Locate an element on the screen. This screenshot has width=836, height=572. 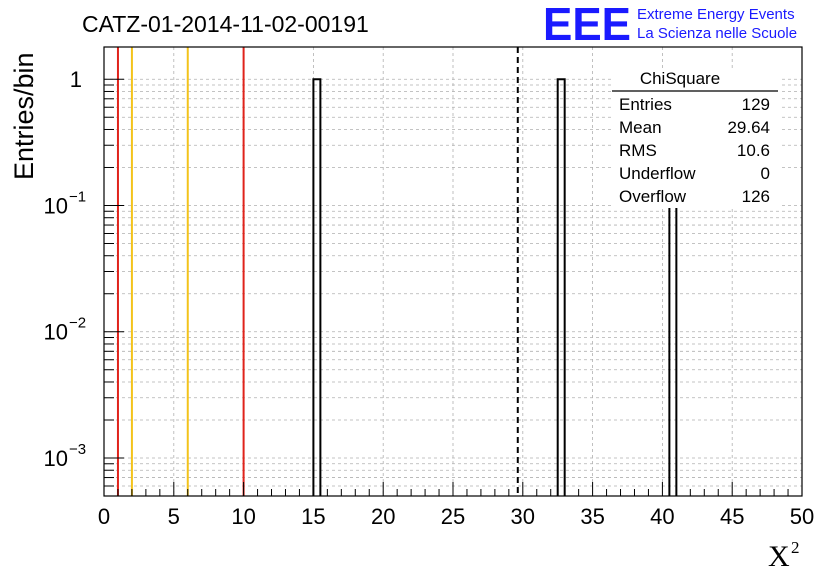
y-axis-label: Entries/bin is located at coordinates (24, 116).